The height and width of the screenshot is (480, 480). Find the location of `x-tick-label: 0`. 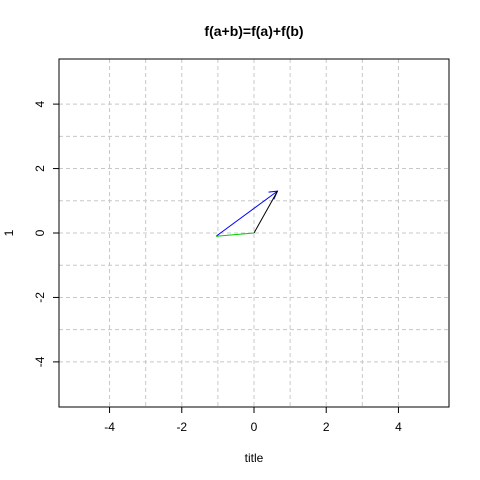

x-tick-label: 0 is located at coordinates (254, 427).